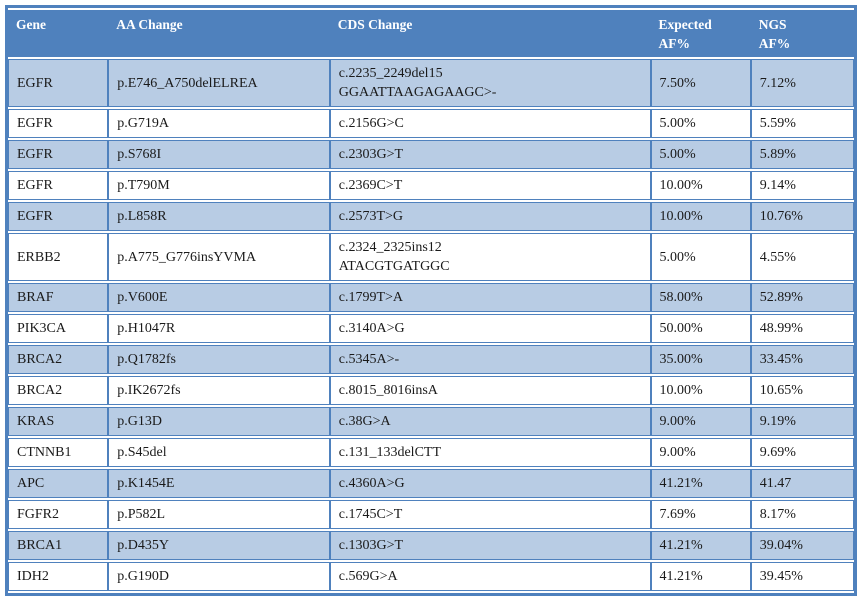 The image size is (864, 601). I want to click on cds-change-cell: c.38G>A, so click(490, 421).